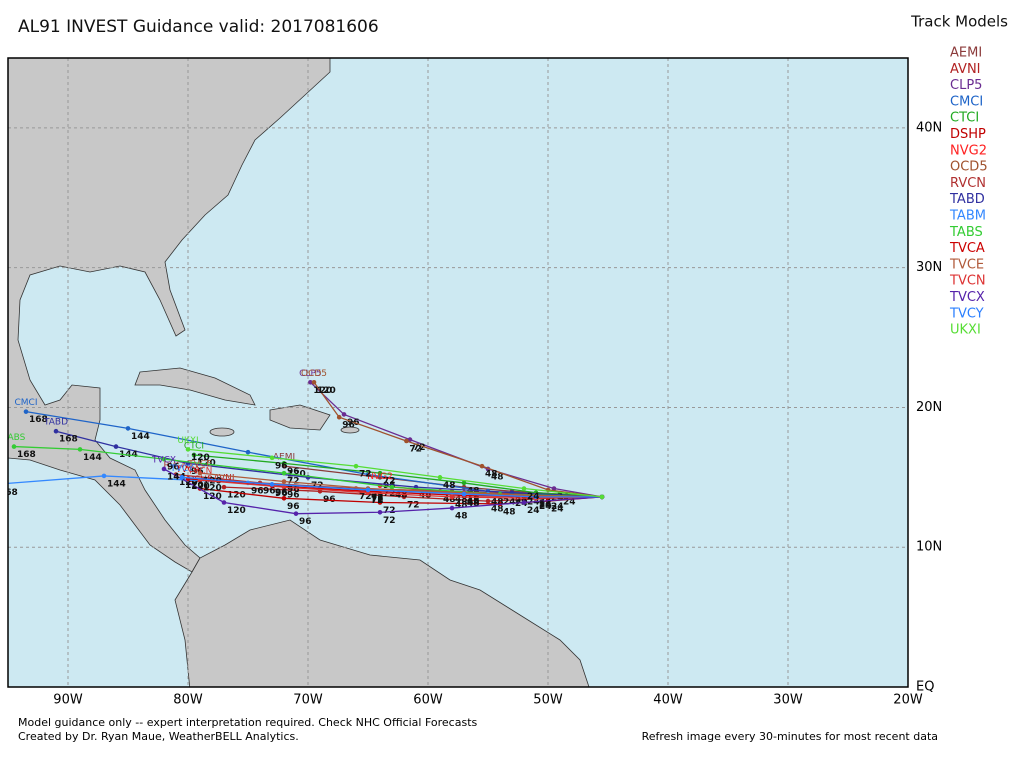 The width and height of the screenshot is (1024, 772). I want to click on legend-entry: AEMI, so click(966, 53).